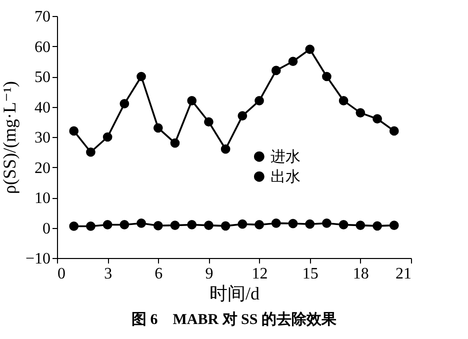 Image resolution: width=468 pixels, height=339 pixels. Describe the element at coordinates (37, 259) in the screenshot. I see `y-tick-label: −10` at that location.